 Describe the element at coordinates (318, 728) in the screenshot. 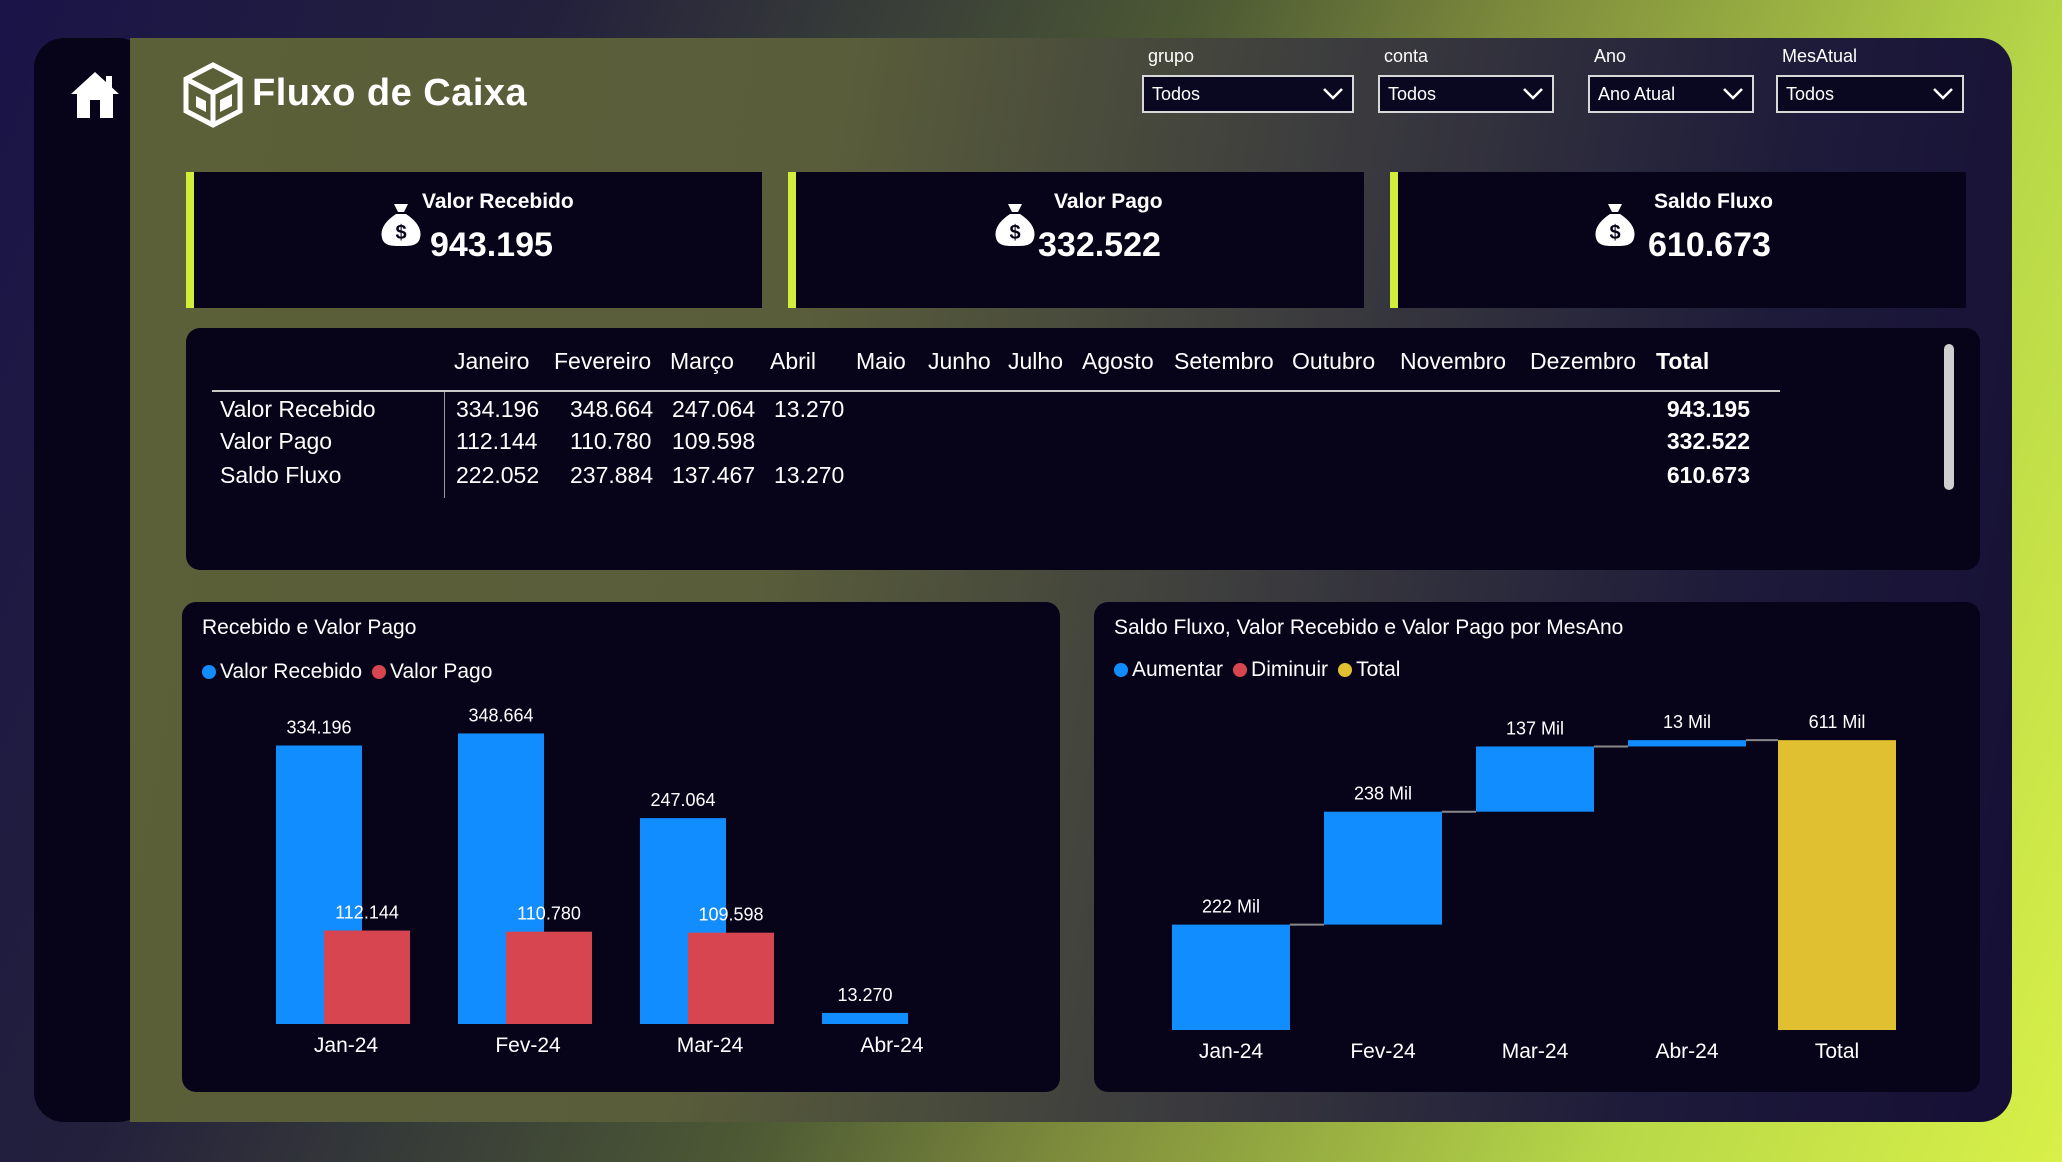

I see `data-label: 334.196` at that location.